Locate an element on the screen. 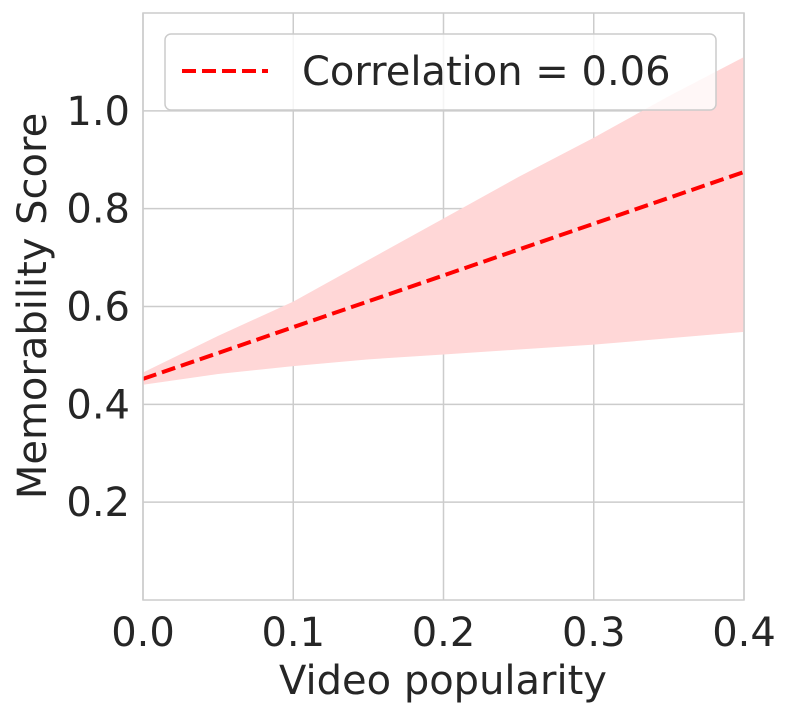 The image size is (792, 716). y-tick-label: 0.4 is located at coordinates (98, 405).